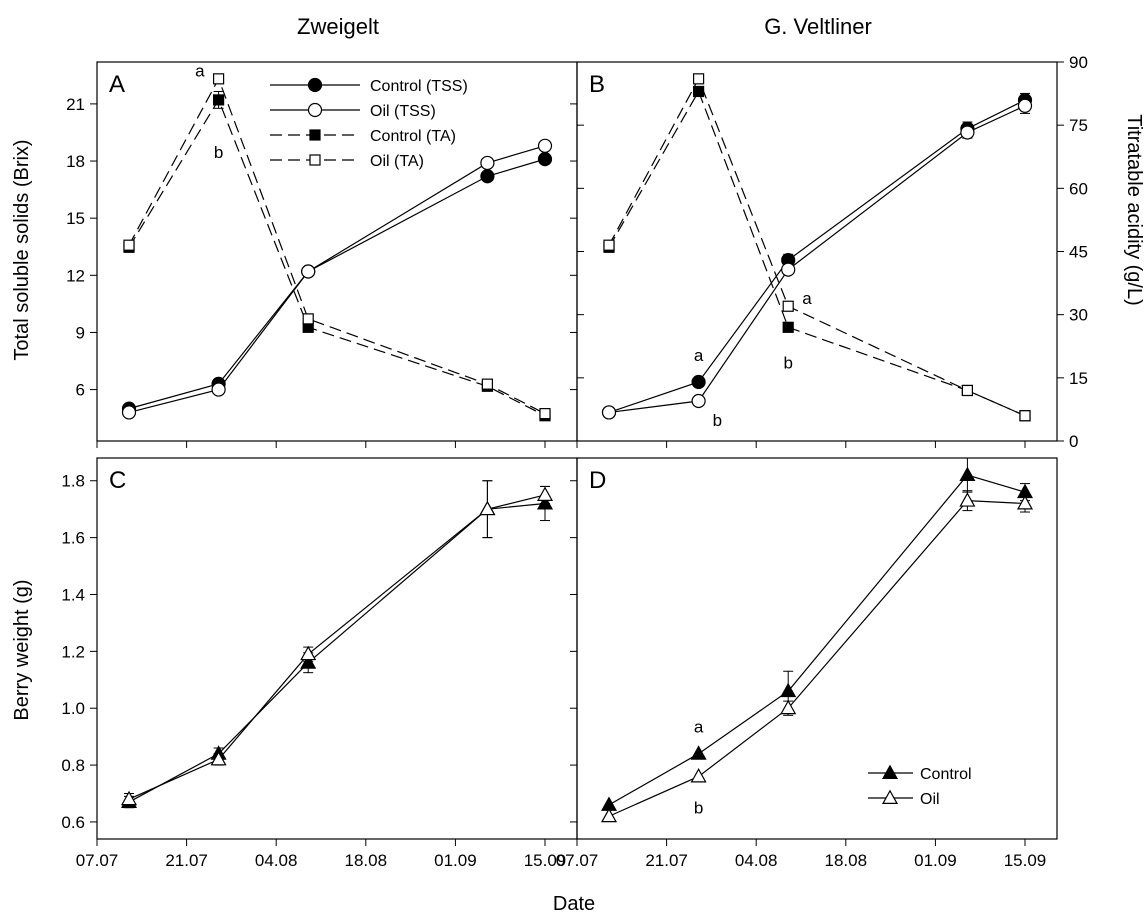  Describe the element at coordinates (597, 480) in the screenshot. I see `panel-letter: D` at that location.